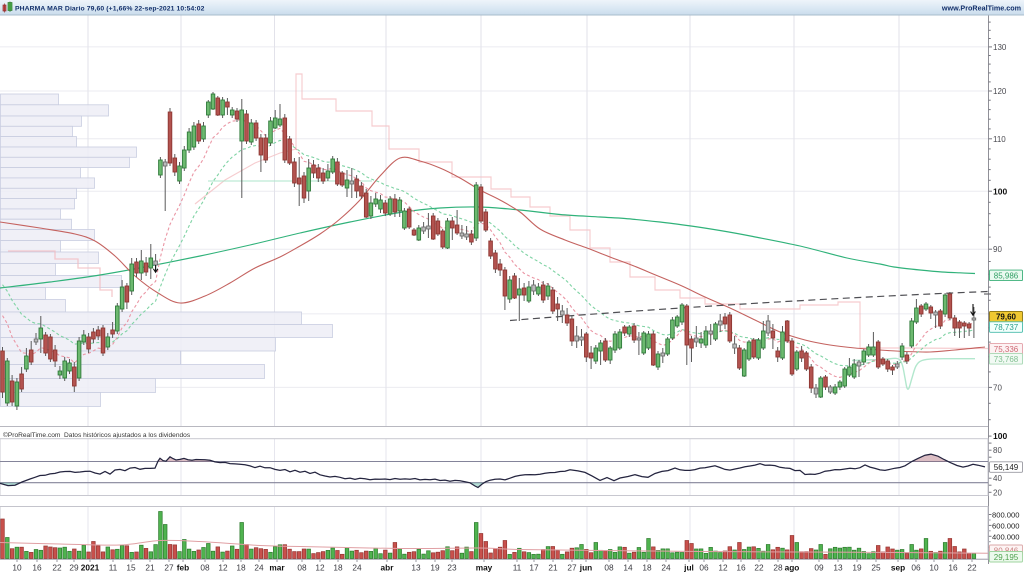  What do you see at coordinates (1006, 550) in the screenshot?
I see `svg-text: 80,846` at bounding box center [1006, 550].